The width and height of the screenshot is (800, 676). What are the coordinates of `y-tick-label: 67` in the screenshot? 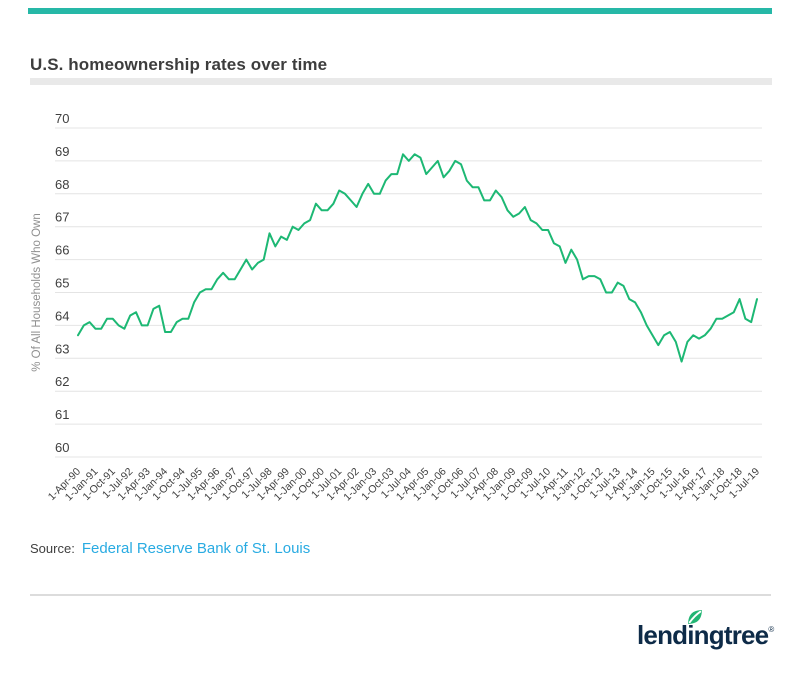 It's located at (62, 217).